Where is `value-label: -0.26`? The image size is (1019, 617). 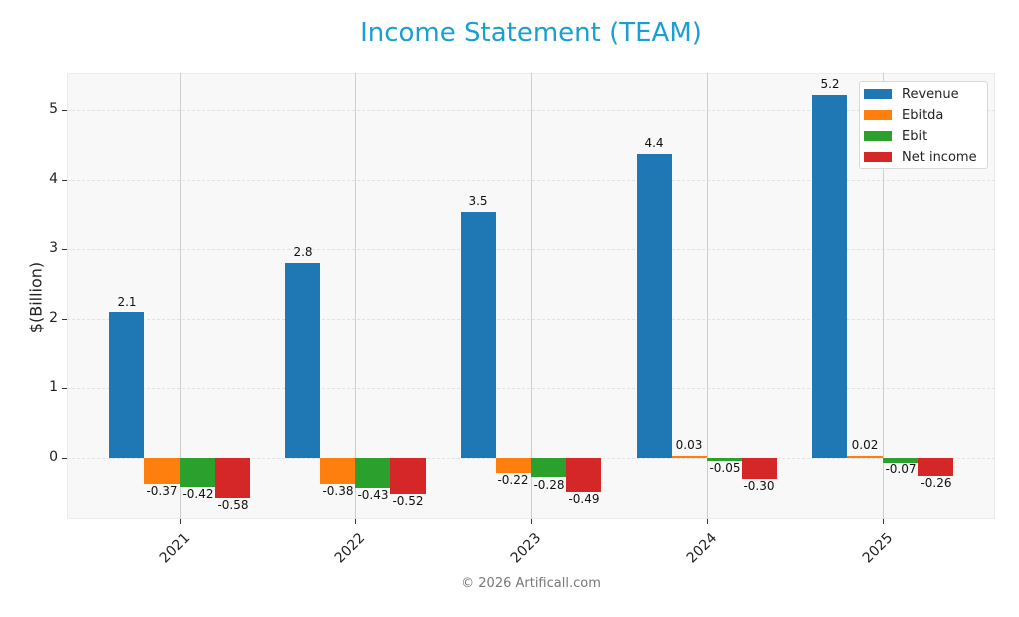 value-label: -0.26 is located at coordinates (936, 483).